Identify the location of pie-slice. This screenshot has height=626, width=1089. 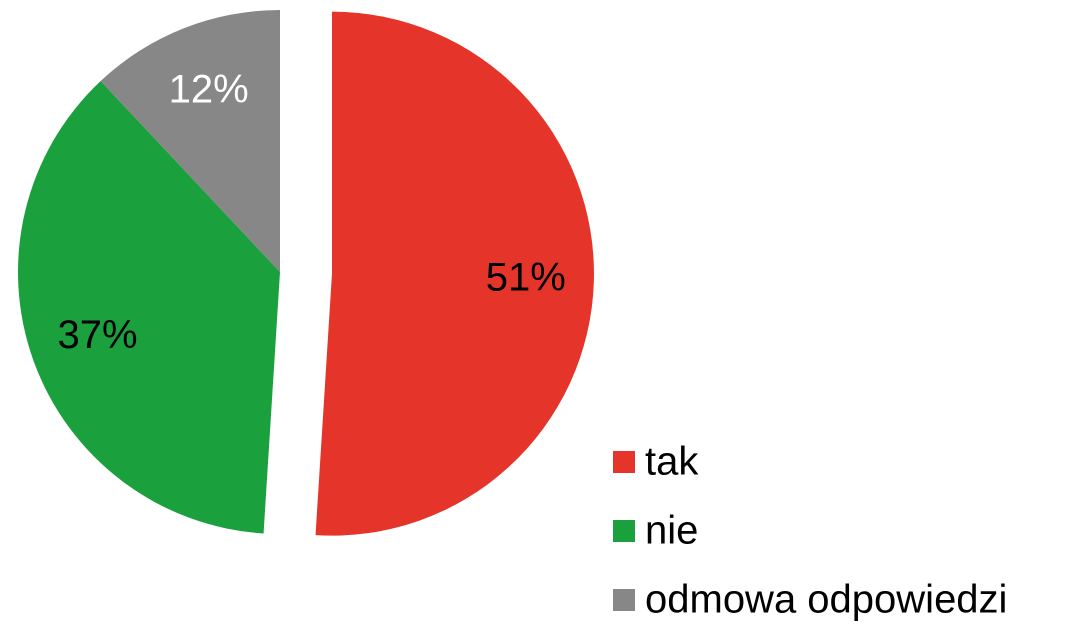
(190, 141).